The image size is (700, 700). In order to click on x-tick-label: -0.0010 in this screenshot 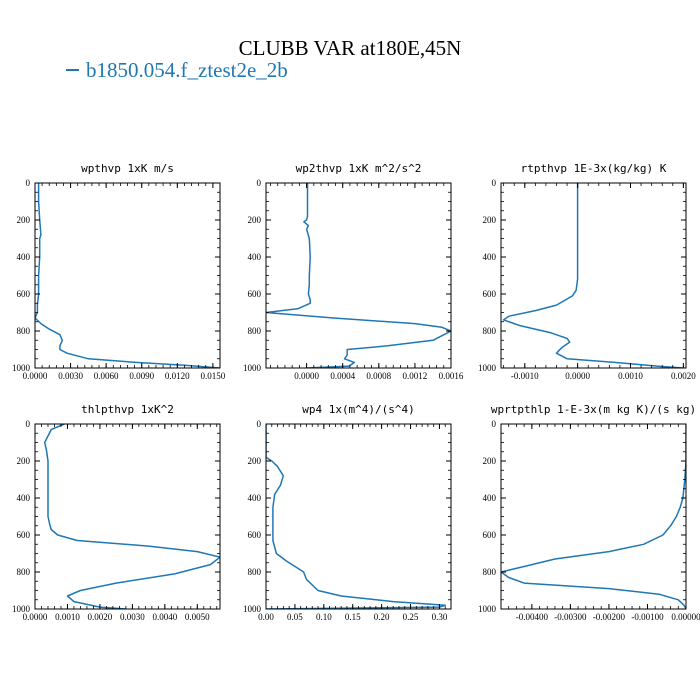, I will do `click(525, 376)`.